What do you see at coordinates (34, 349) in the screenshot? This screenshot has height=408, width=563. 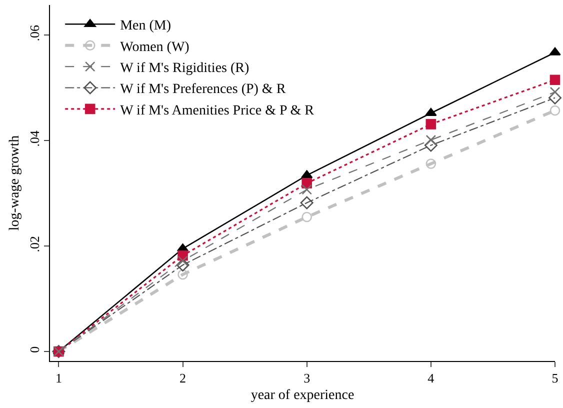 I see `y-tick-label: 0` at bounding box center [34, 349].